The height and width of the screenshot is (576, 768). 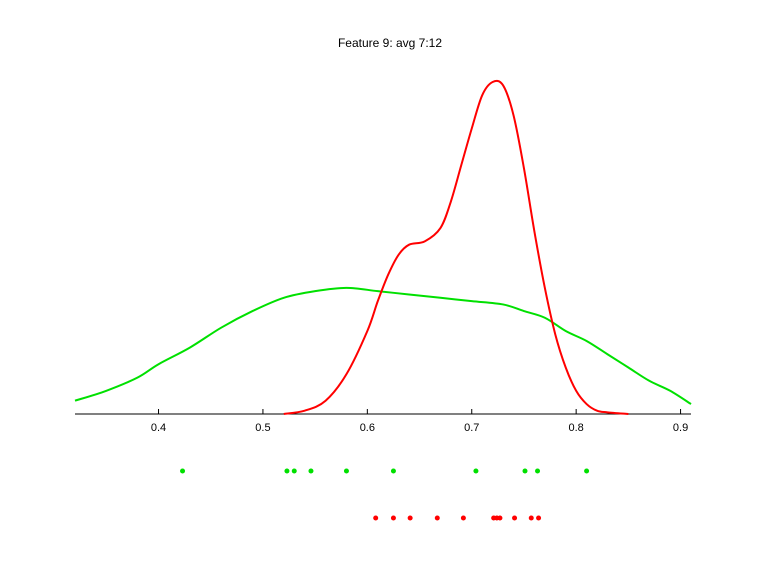 What do you see at coordinates (262, 428) in the screenshot?
I see `x-tick-label: 0.5` at bounding box center [262, 428].